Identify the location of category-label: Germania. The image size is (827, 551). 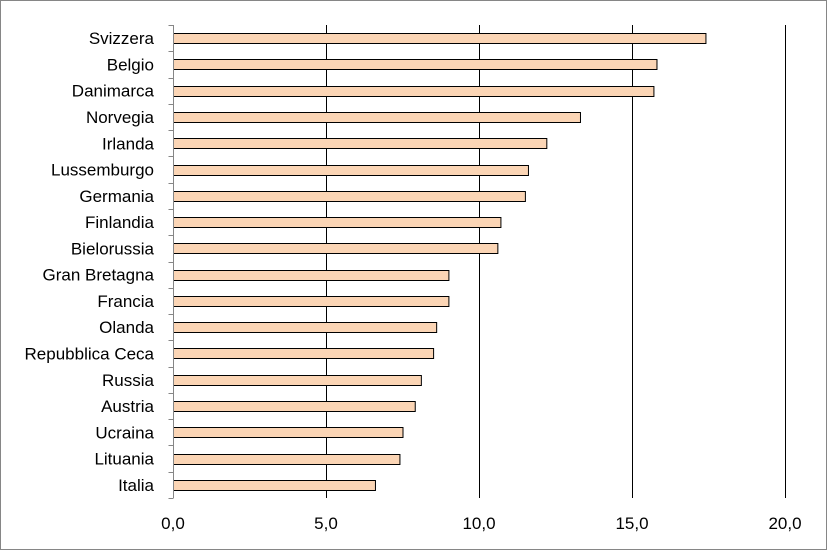
(116, 196).